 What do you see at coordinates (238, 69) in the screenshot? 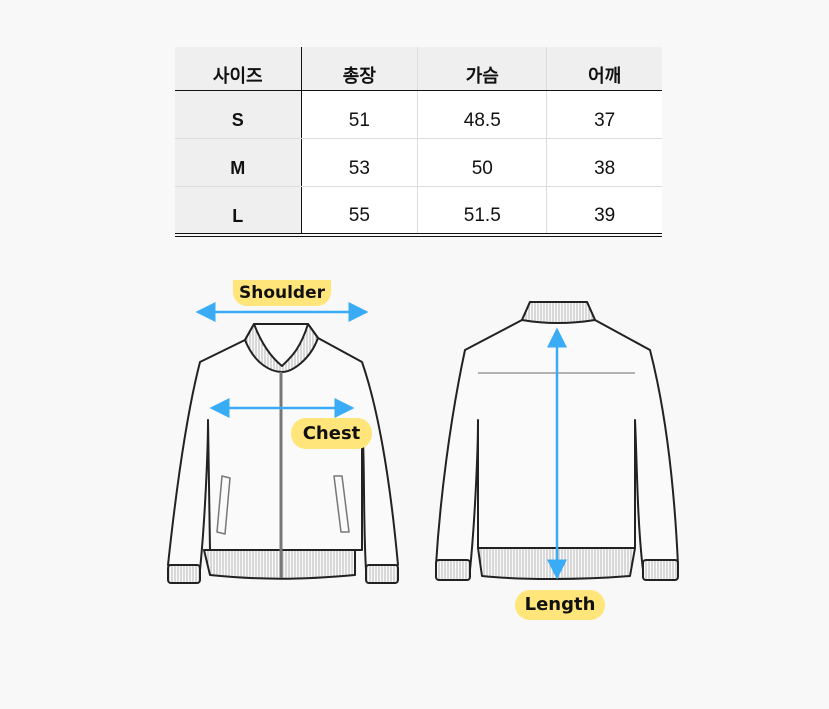
I see `header-size: 사이즈` at bounding box center [238, 69].